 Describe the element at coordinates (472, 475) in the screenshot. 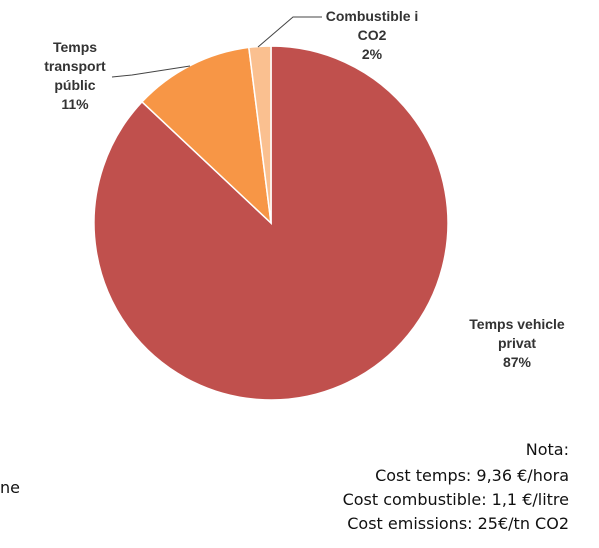

I see `note: Cost temps: 9,36 €/hora` at that location.